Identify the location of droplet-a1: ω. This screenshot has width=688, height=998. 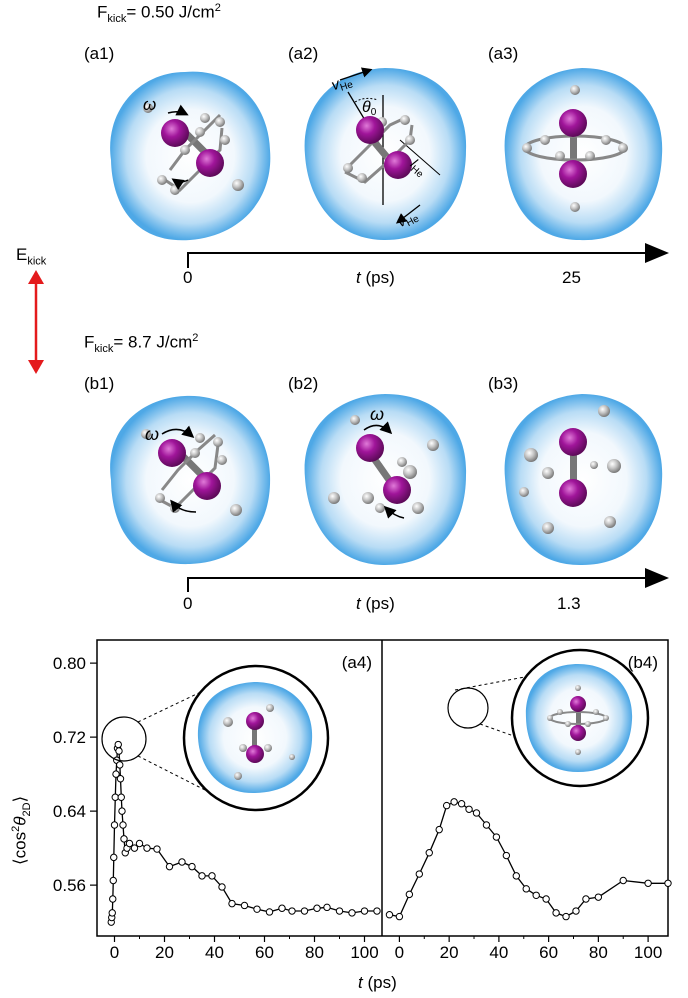
(190, 156).